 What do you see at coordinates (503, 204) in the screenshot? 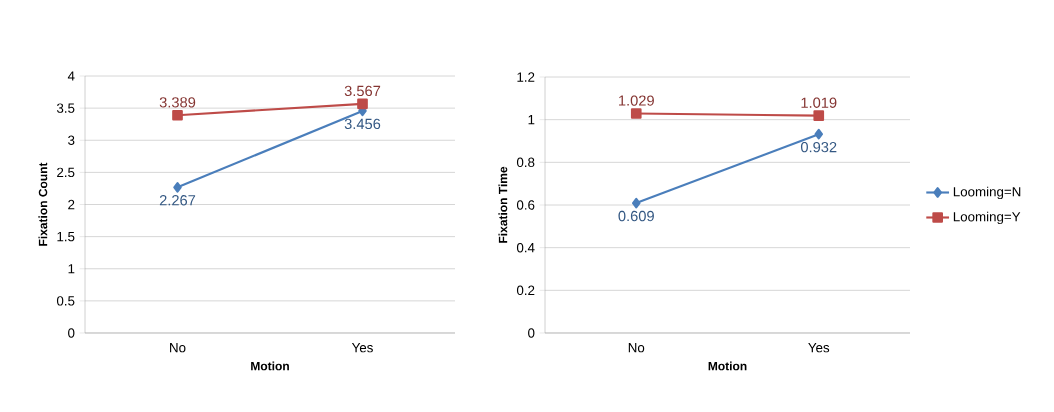
I see `y-axis-title: Fixation Time` at bounding box center [503, 204].